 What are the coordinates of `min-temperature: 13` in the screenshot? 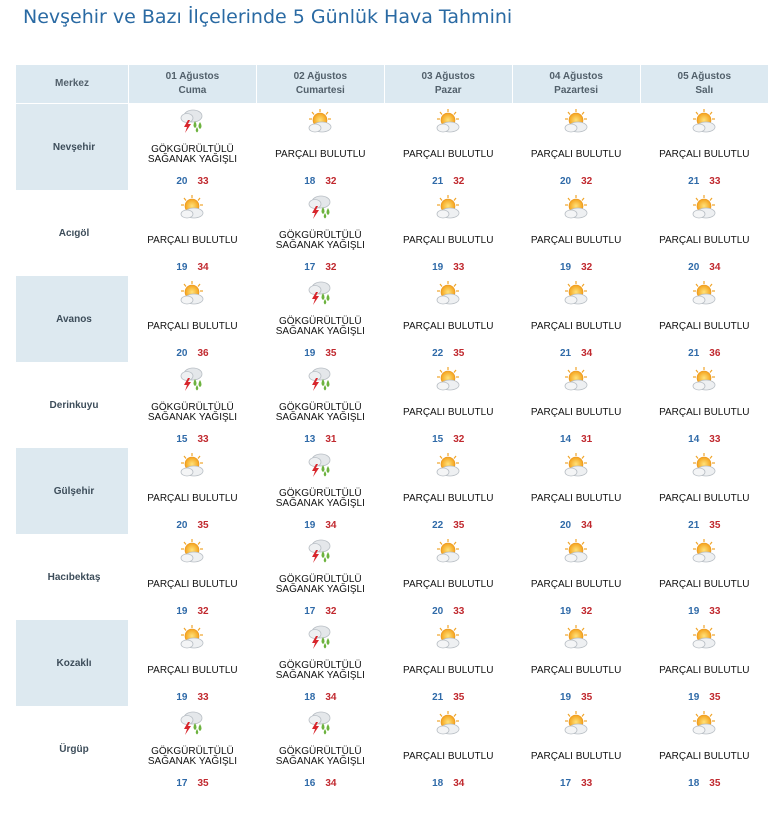 It's located at (310, 439).